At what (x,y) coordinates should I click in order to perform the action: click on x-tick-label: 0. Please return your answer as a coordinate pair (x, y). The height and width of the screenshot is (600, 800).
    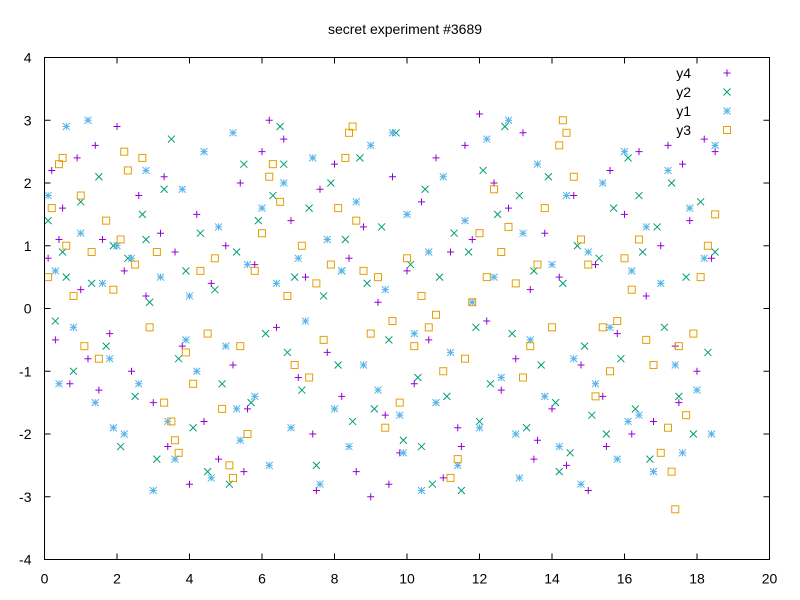
    Looking at the image, I should click on (45, 579).